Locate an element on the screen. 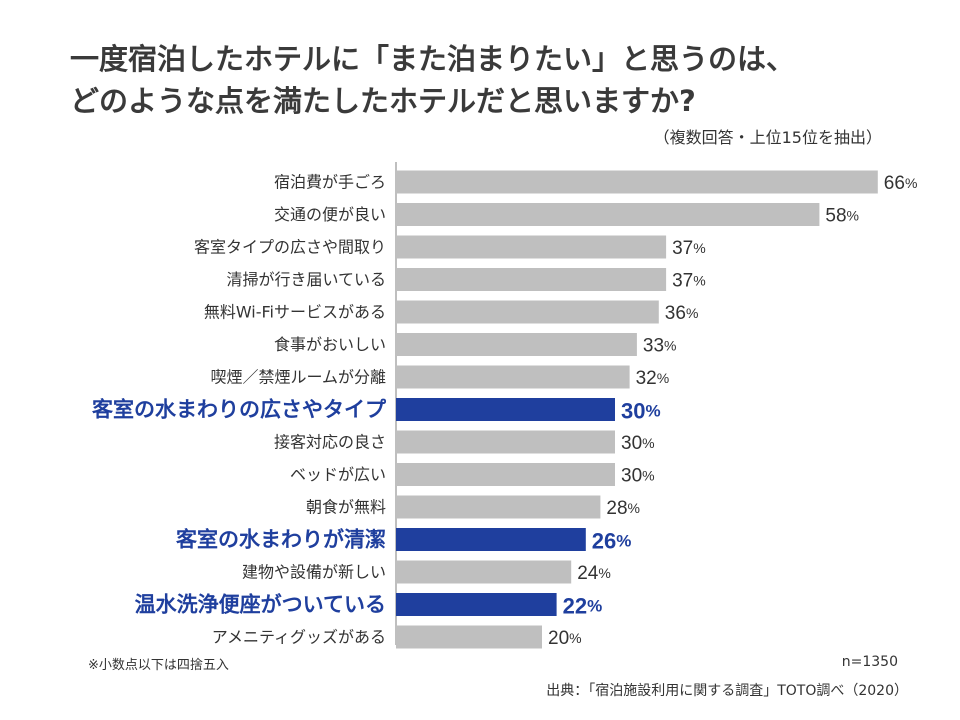 The image size is (960, 720). value-label: 28% is located at coordinates (623, 508).